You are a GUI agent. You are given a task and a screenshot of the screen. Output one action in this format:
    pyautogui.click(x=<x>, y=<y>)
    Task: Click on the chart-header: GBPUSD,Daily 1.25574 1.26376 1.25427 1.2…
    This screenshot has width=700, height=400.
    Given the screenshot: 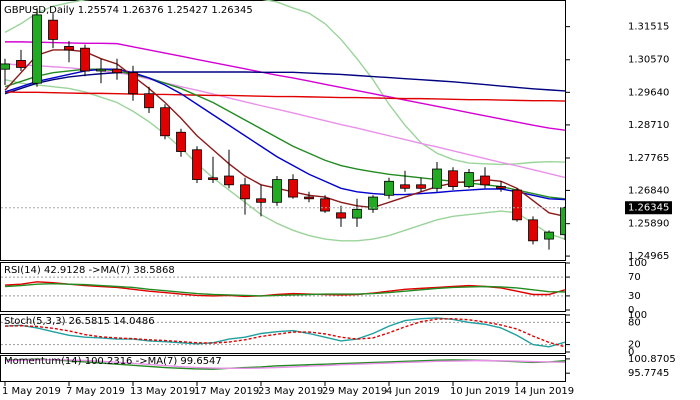 What is the action you would take?
    pyautogui.click(x=128, y=10)
    